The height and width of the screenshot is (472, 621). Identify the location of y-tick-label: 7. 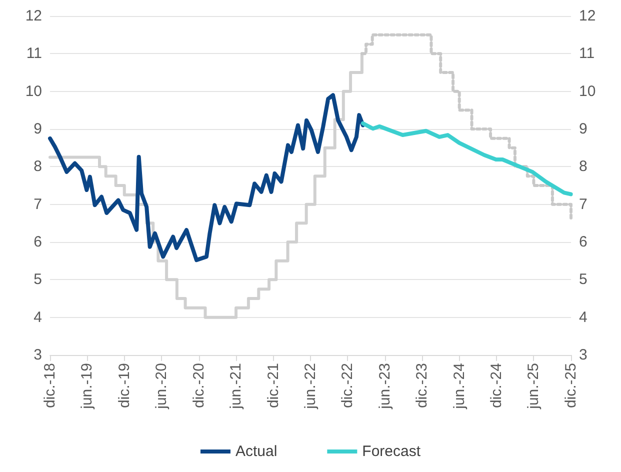
(38, 204).